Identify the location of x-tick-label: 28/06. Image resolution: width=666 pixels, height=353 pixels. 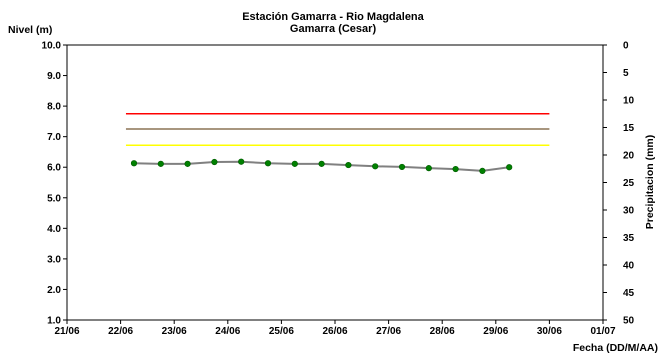
(442, 331).